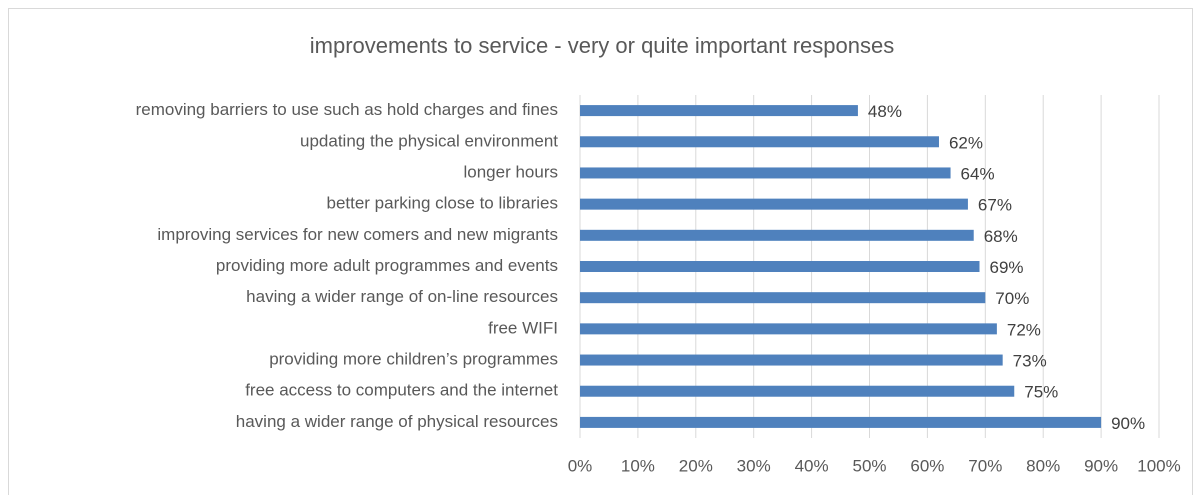 The width and height of the screenshot is (1201, 495). I want to click on x-tick-label: 0%, so click(580, 465).